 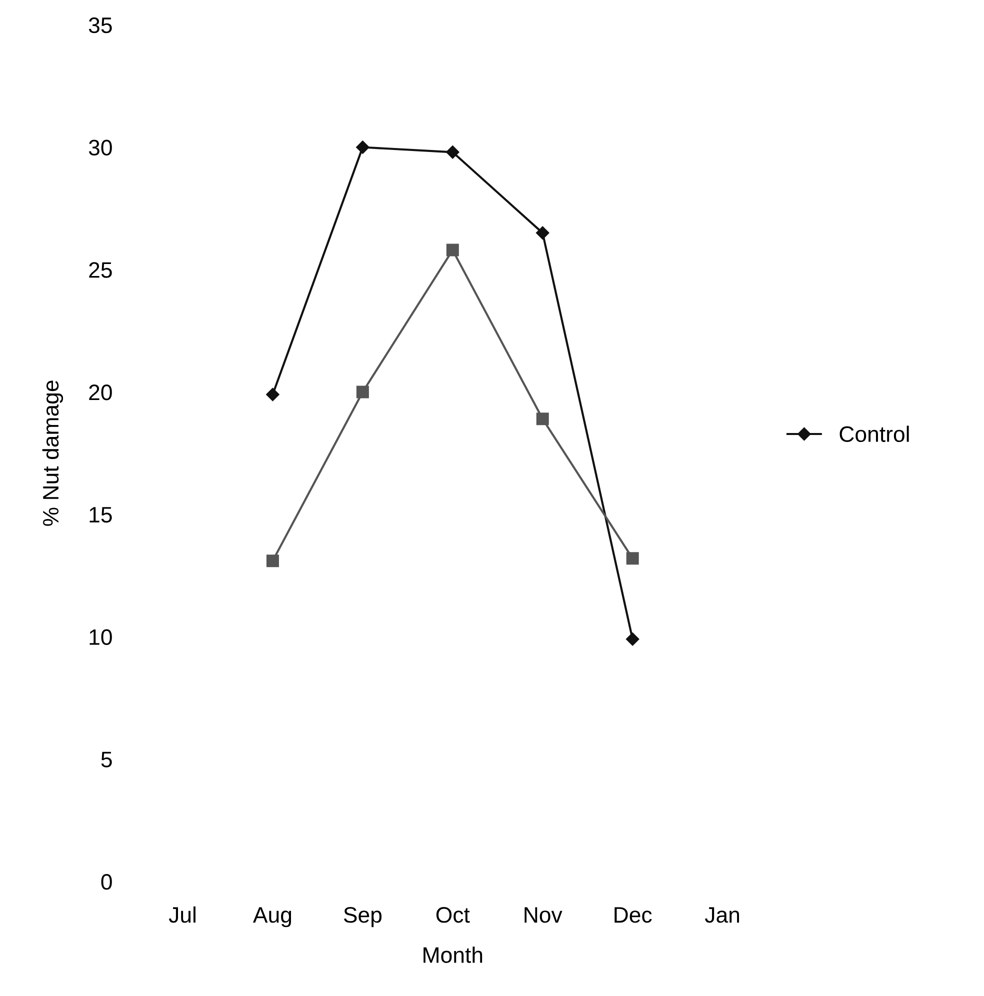 I want to click on x-tick-label: Nov, so click(x=543, y=915).